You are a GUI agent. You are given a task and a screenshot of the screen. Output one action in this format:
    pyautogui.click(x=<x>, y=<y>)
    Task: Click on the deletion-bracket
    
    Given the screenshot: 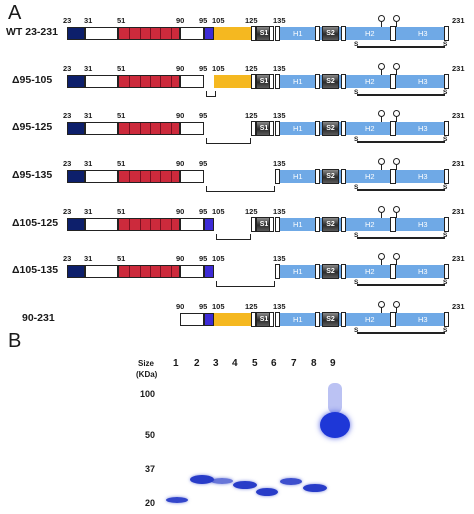 What is the action you would take?
    pyautogui.click(x=228, y=141)
    